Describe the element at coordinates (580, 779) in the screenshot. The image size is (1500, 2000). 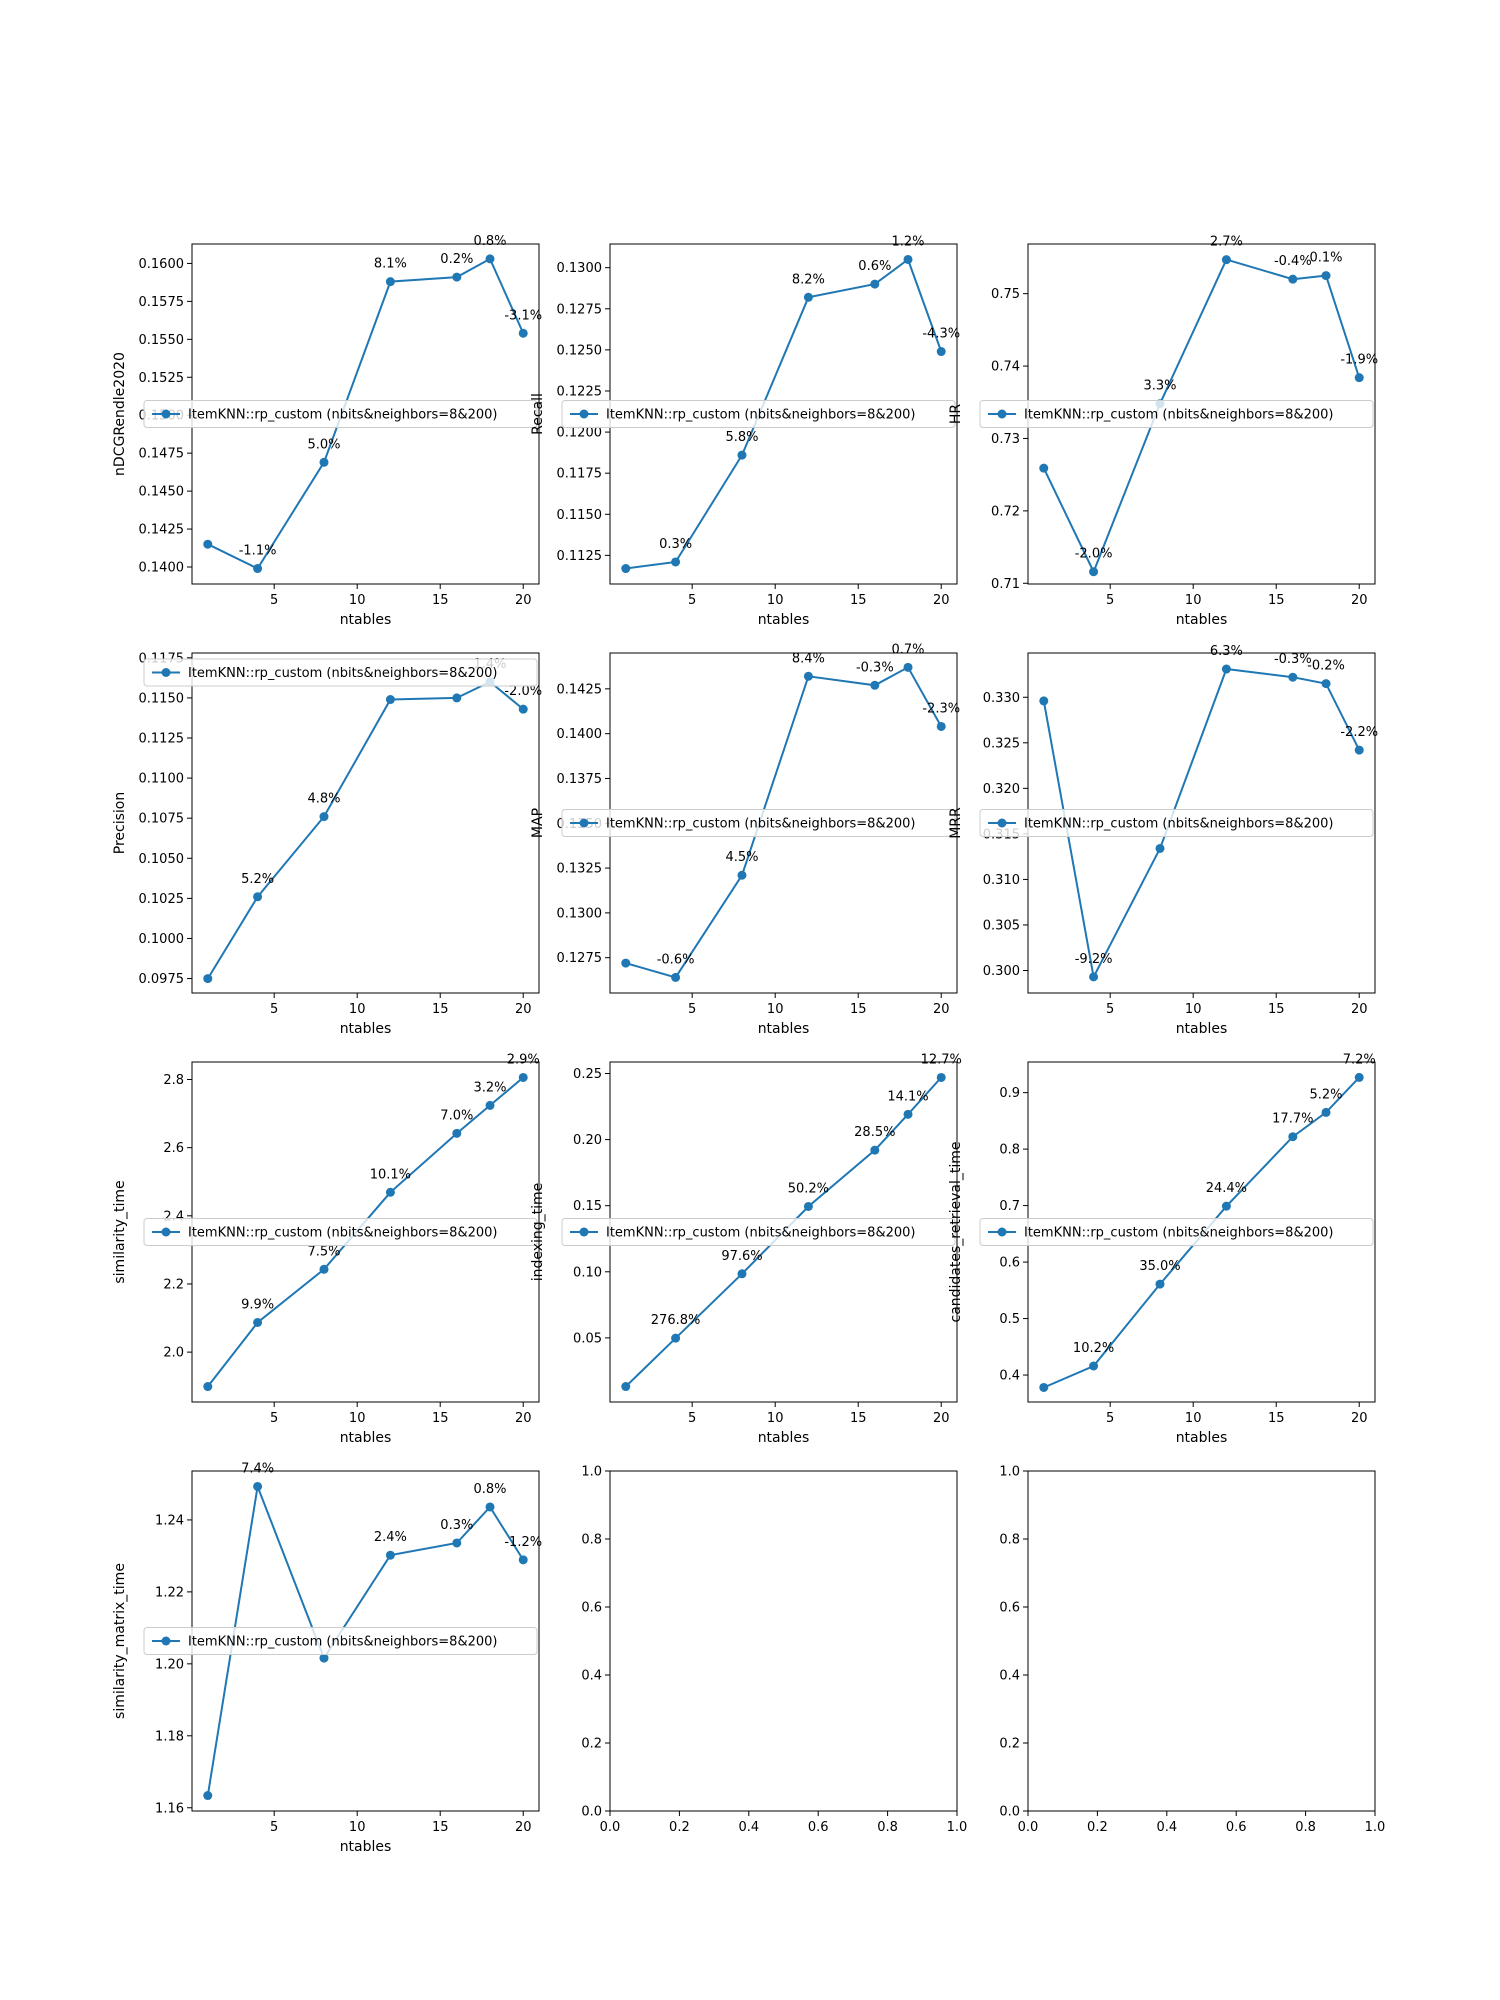
I see `y-tick-label: 0.1375` at that location.